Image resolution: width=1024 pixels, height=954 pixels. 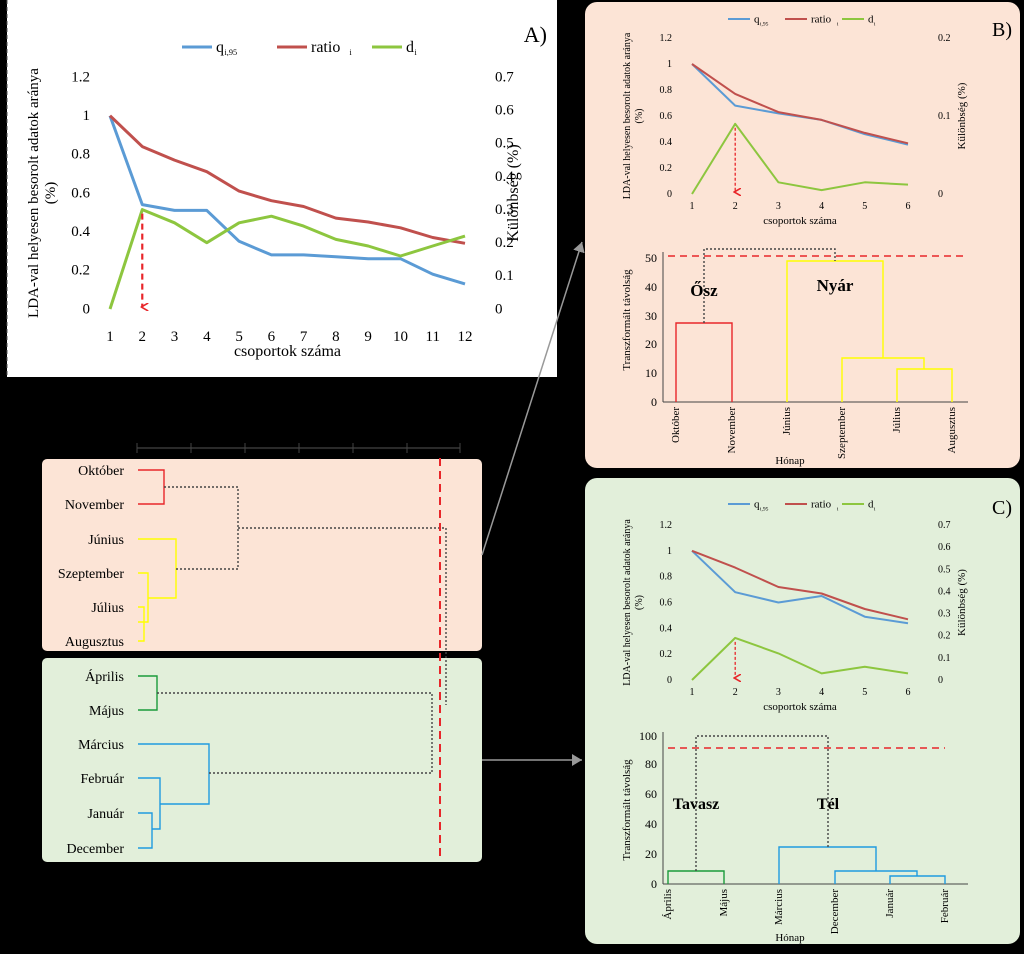 I want to click on x-tick: 10, so click(x=400, y=337).